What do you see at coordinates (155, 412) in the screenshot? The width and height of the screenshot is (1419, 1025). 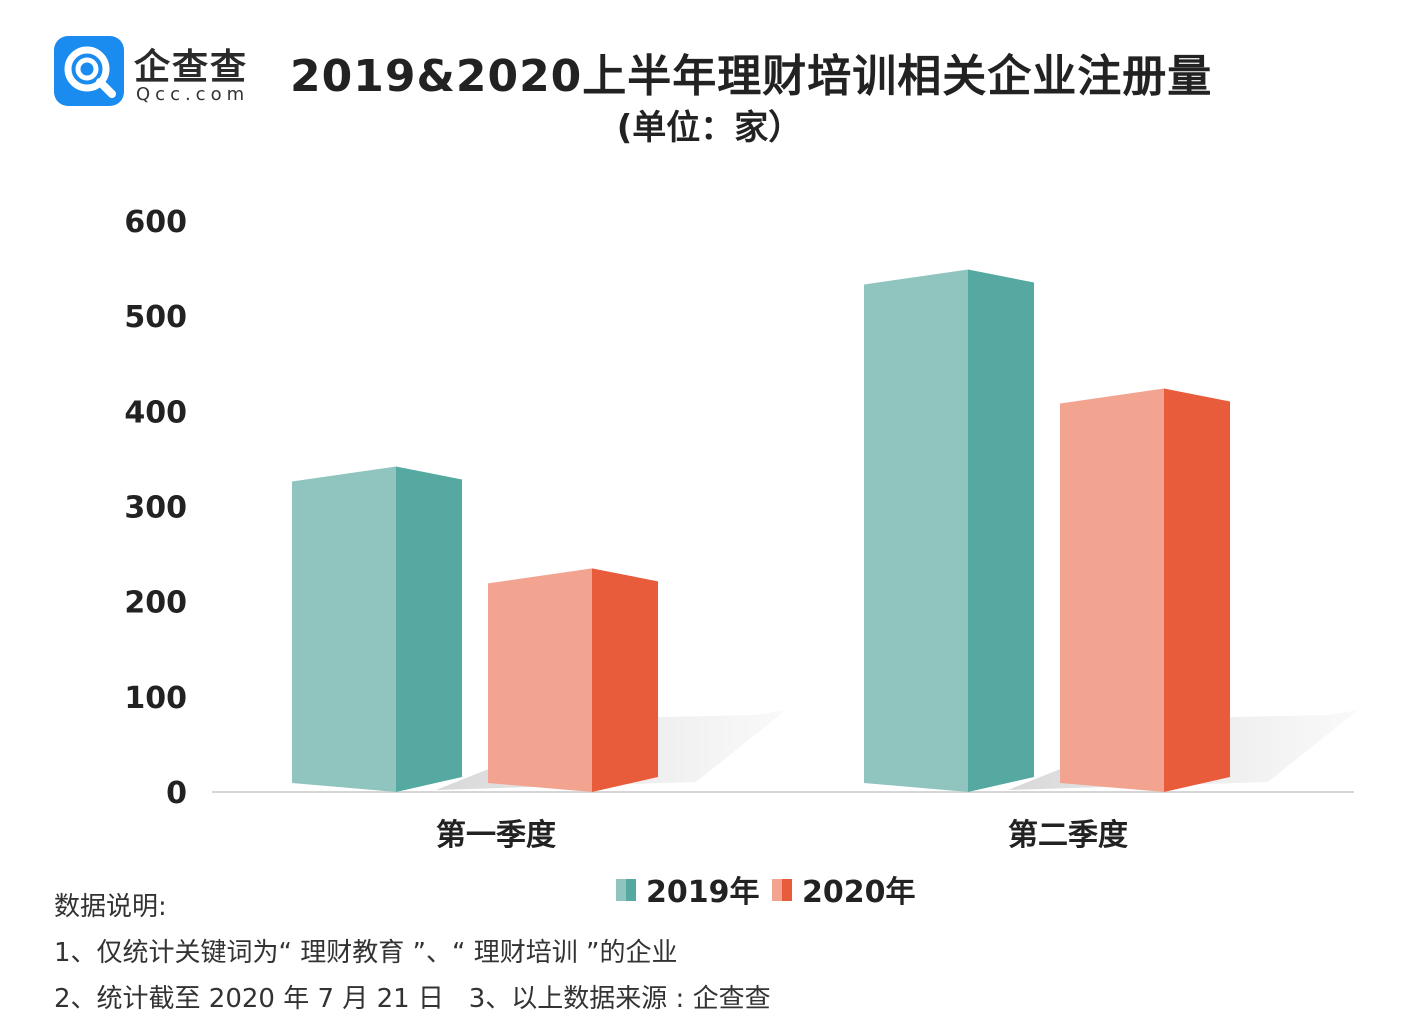 I see `y-tick-label-4: 400` at bounding box center [155, 412].